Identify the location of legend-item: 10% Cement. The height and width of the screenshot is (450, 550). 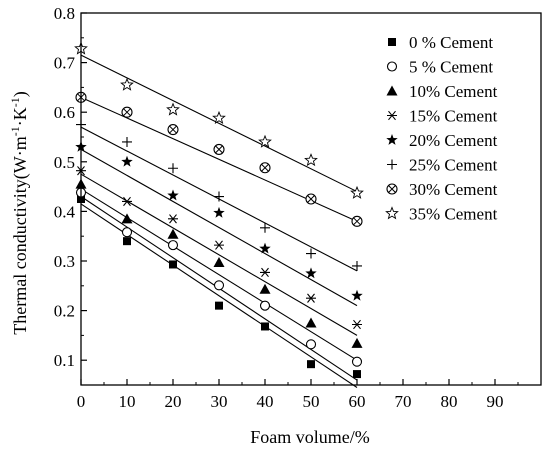
(442, 91).